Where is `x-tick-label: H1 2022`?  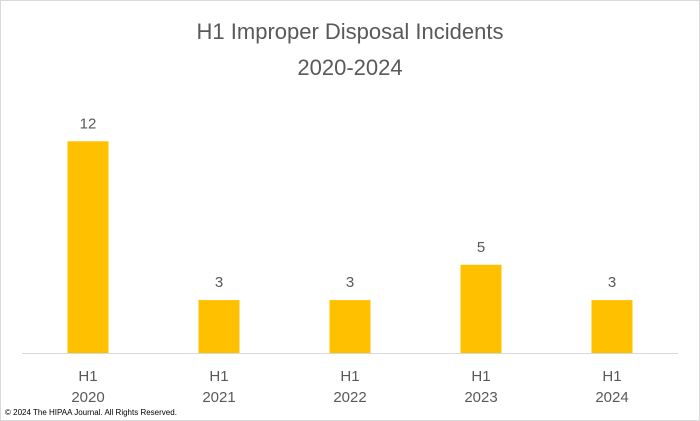 x-tick-label: H1 2022 is located at coordinates (350, 387).